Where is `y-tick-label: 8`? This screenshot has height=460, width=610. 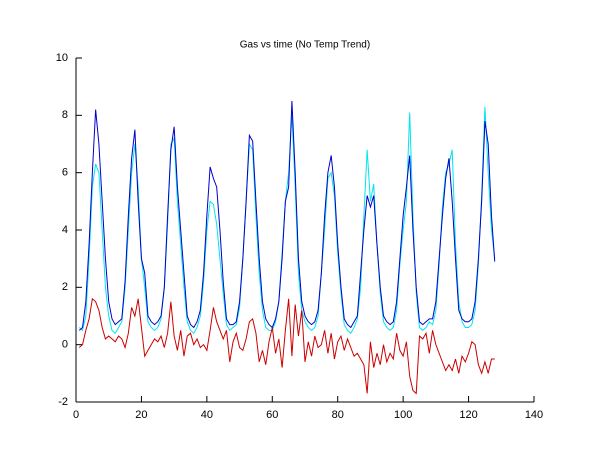 y-tick-label: 8 is located at coordinates (65, 115).